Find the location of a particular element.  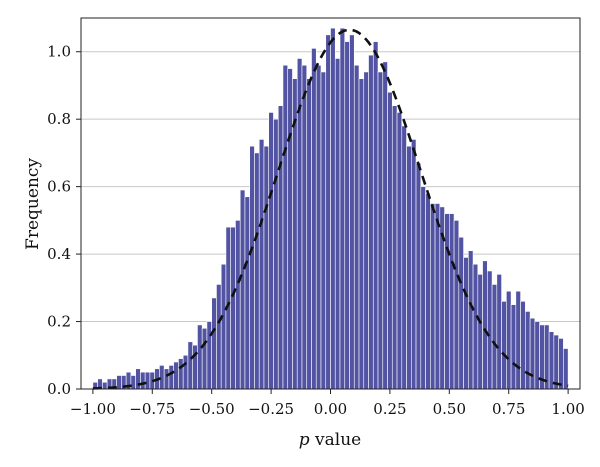

x-tick-label: 0.00 is located at coordinates (330, 409).